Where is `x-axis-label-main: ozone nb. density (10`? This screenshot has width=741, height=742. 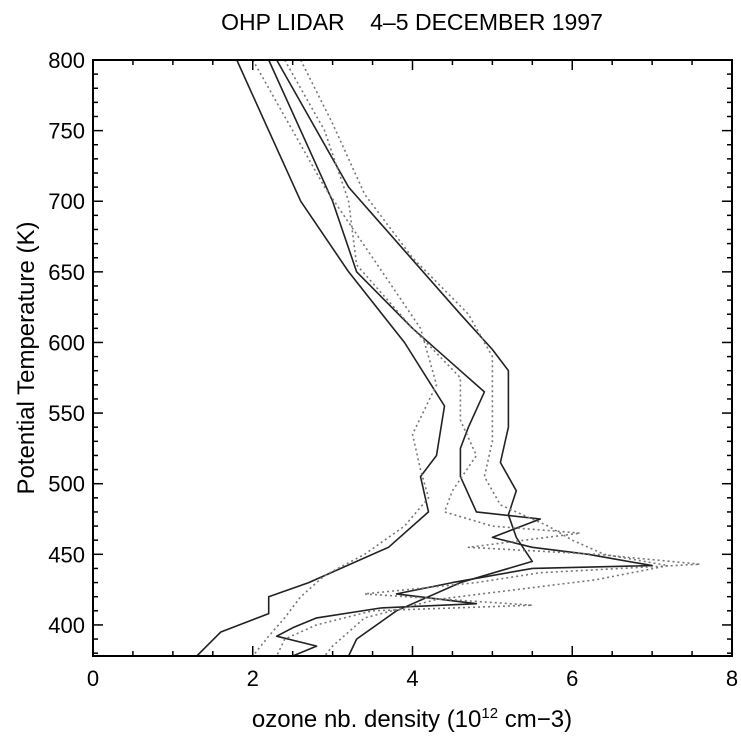
x-axis-label-main: ozone nb. density (10 is located at coordinates (367, 719).